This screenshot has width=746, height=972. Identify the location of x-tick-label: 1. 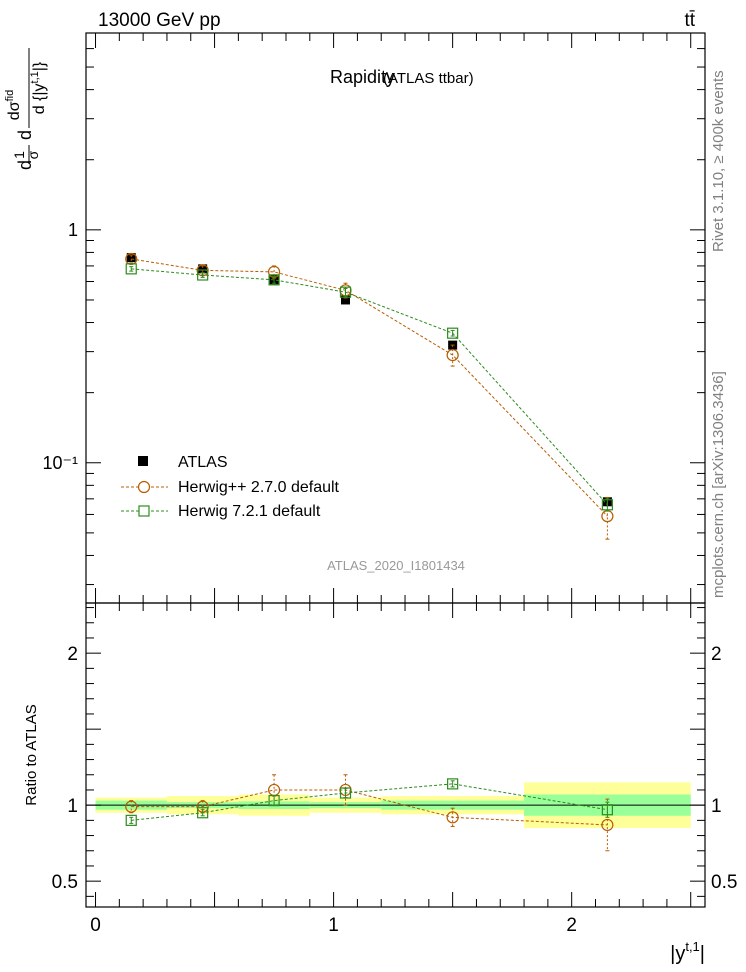
(333, 925).